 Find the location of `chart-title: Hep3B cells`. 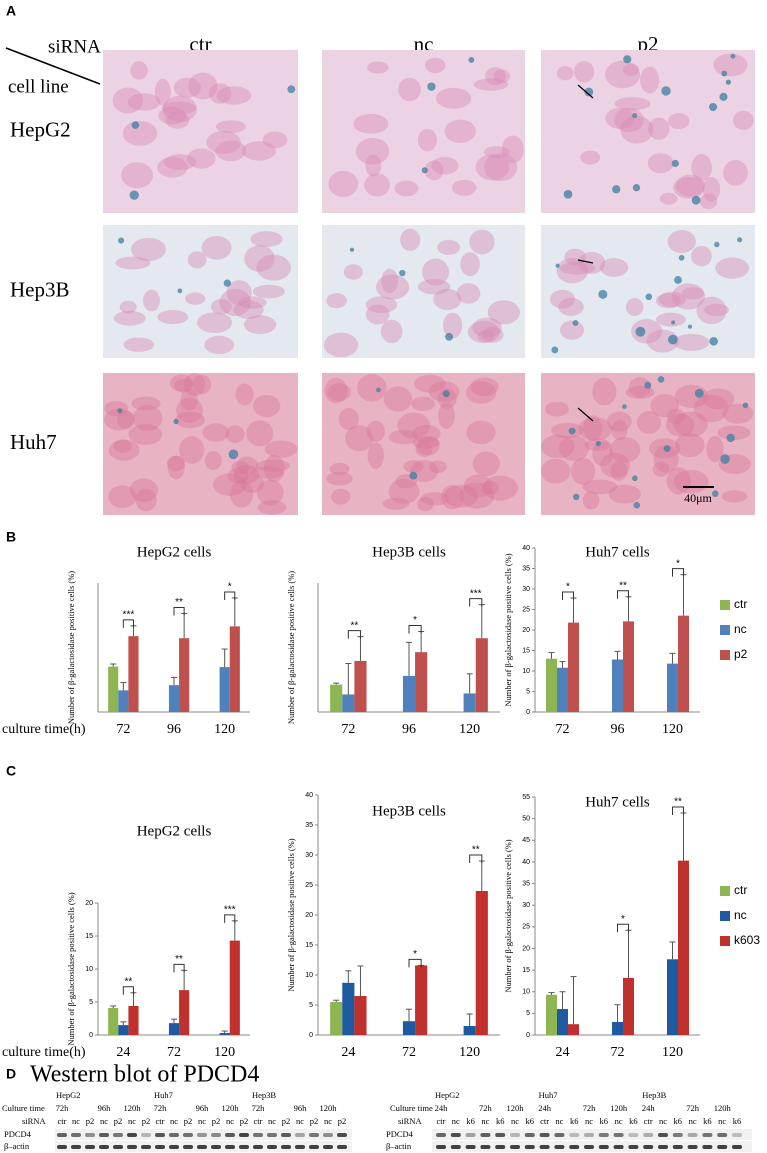

chart-title: Hep3B cells is located at coordinates (409, 552).